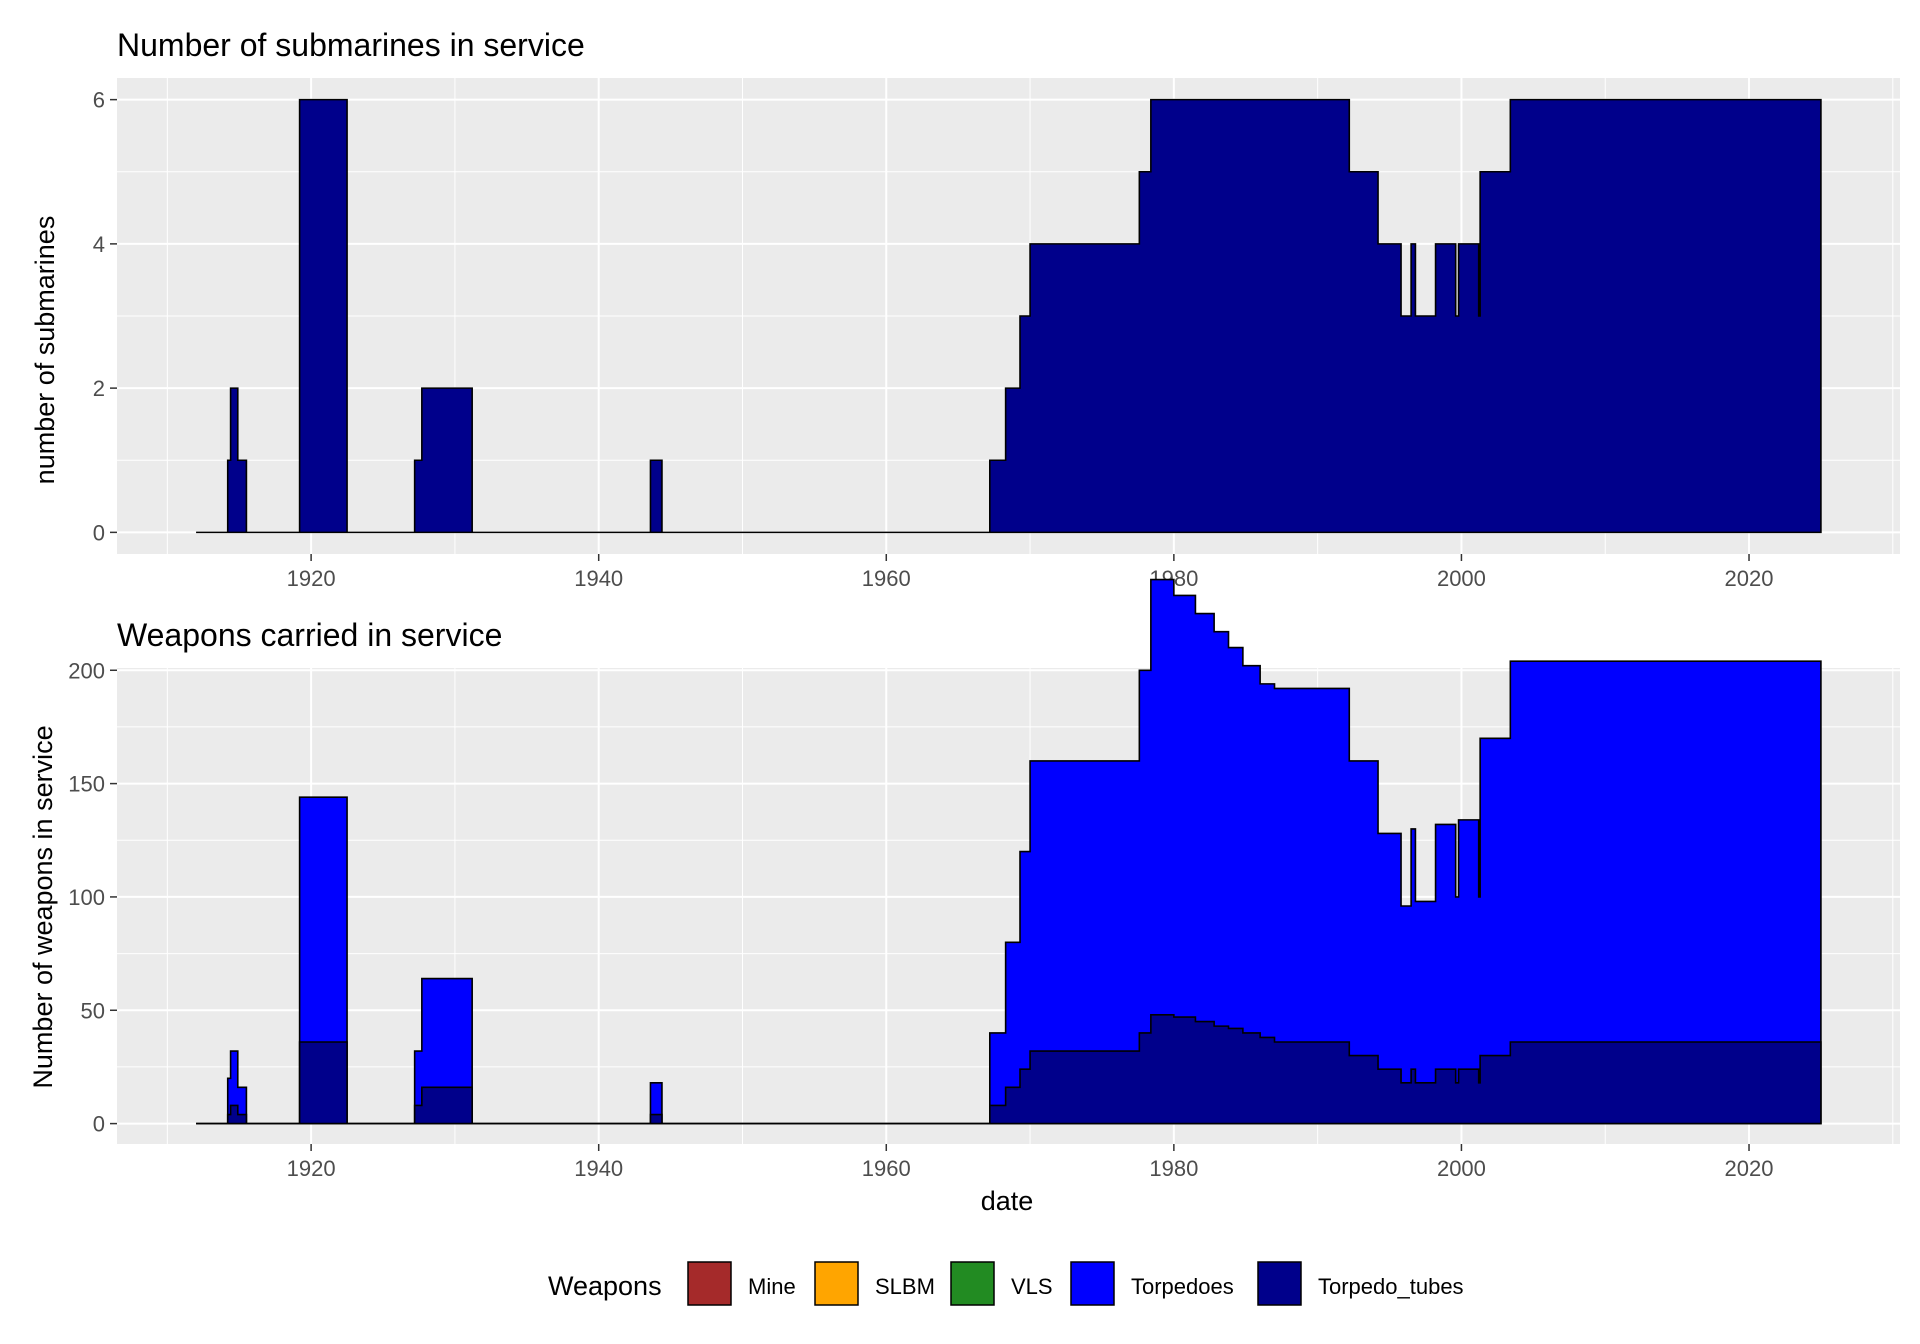 This screenshot has width=1920, height=1344. Describe the element at coordinates (99, 100) in the screenshot. I see `y-tick-label: 6` at that location.